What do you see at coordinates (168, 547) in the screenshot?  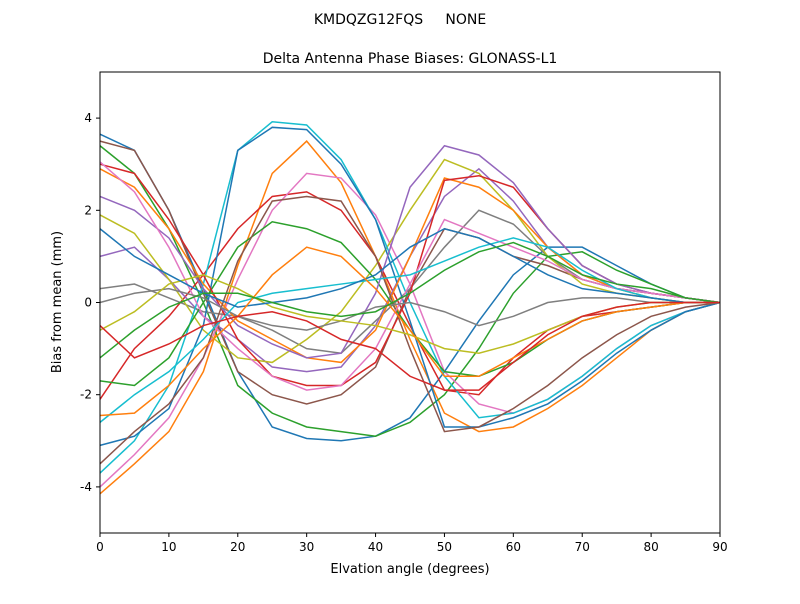 I see `x-tick-label: 10` at bounding box center [168, 547].